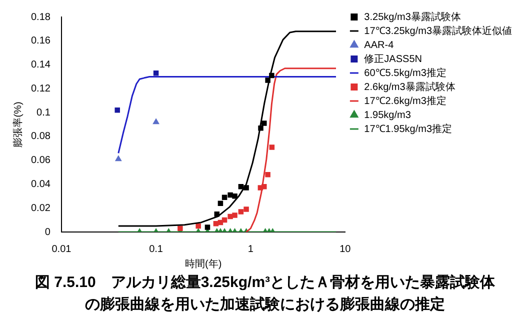 The width and height of the screenshot is (524, 334). What do you see at coordinates (40, 160) in the screenshot?
I see `y-tick-label: 0.06` at bounding box center [40, 160].